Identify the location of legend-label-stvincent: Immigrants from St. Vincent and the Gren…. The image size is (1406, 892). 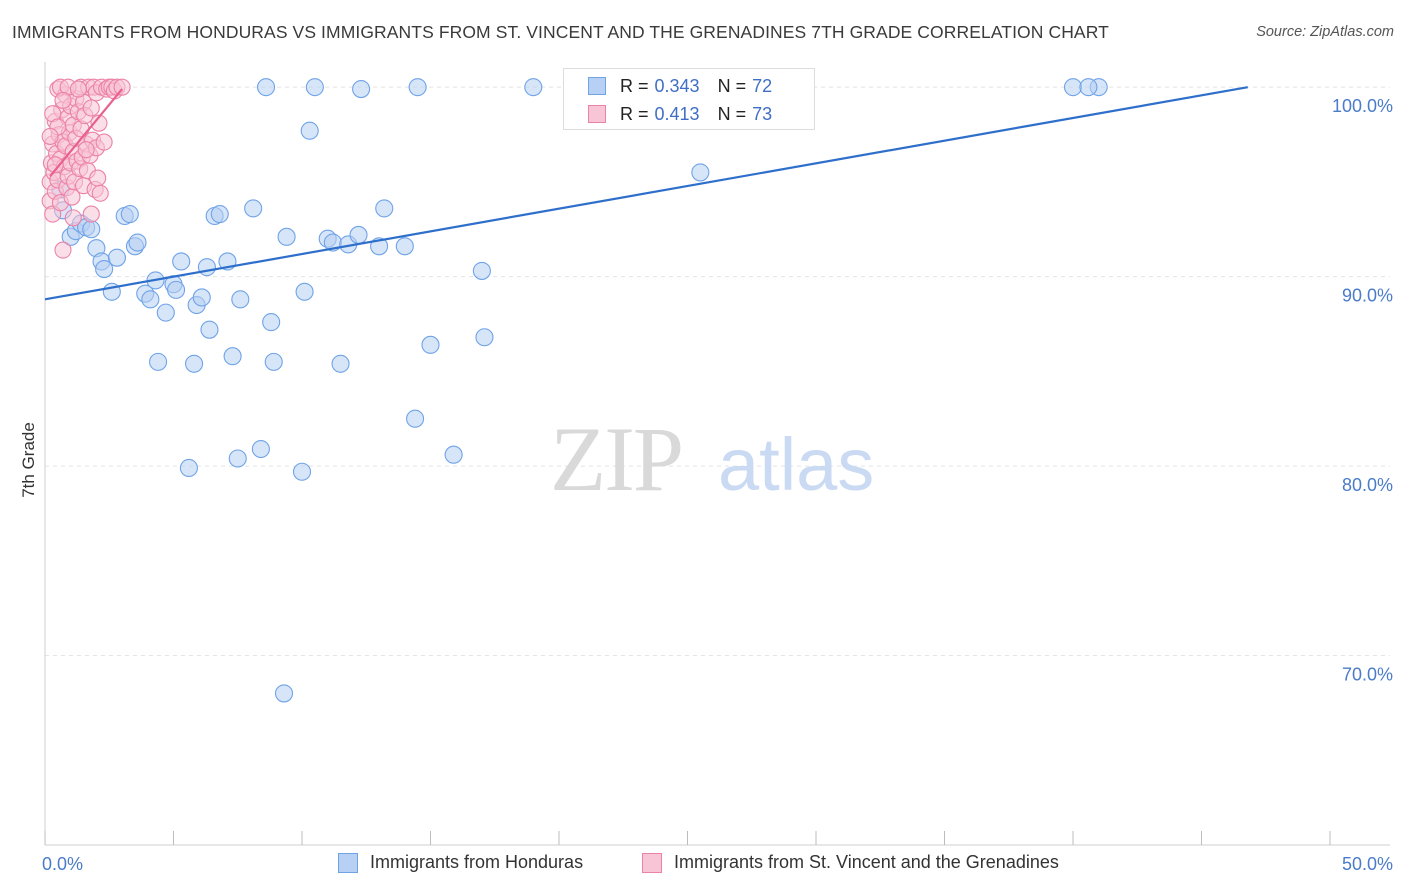
(866, 862).